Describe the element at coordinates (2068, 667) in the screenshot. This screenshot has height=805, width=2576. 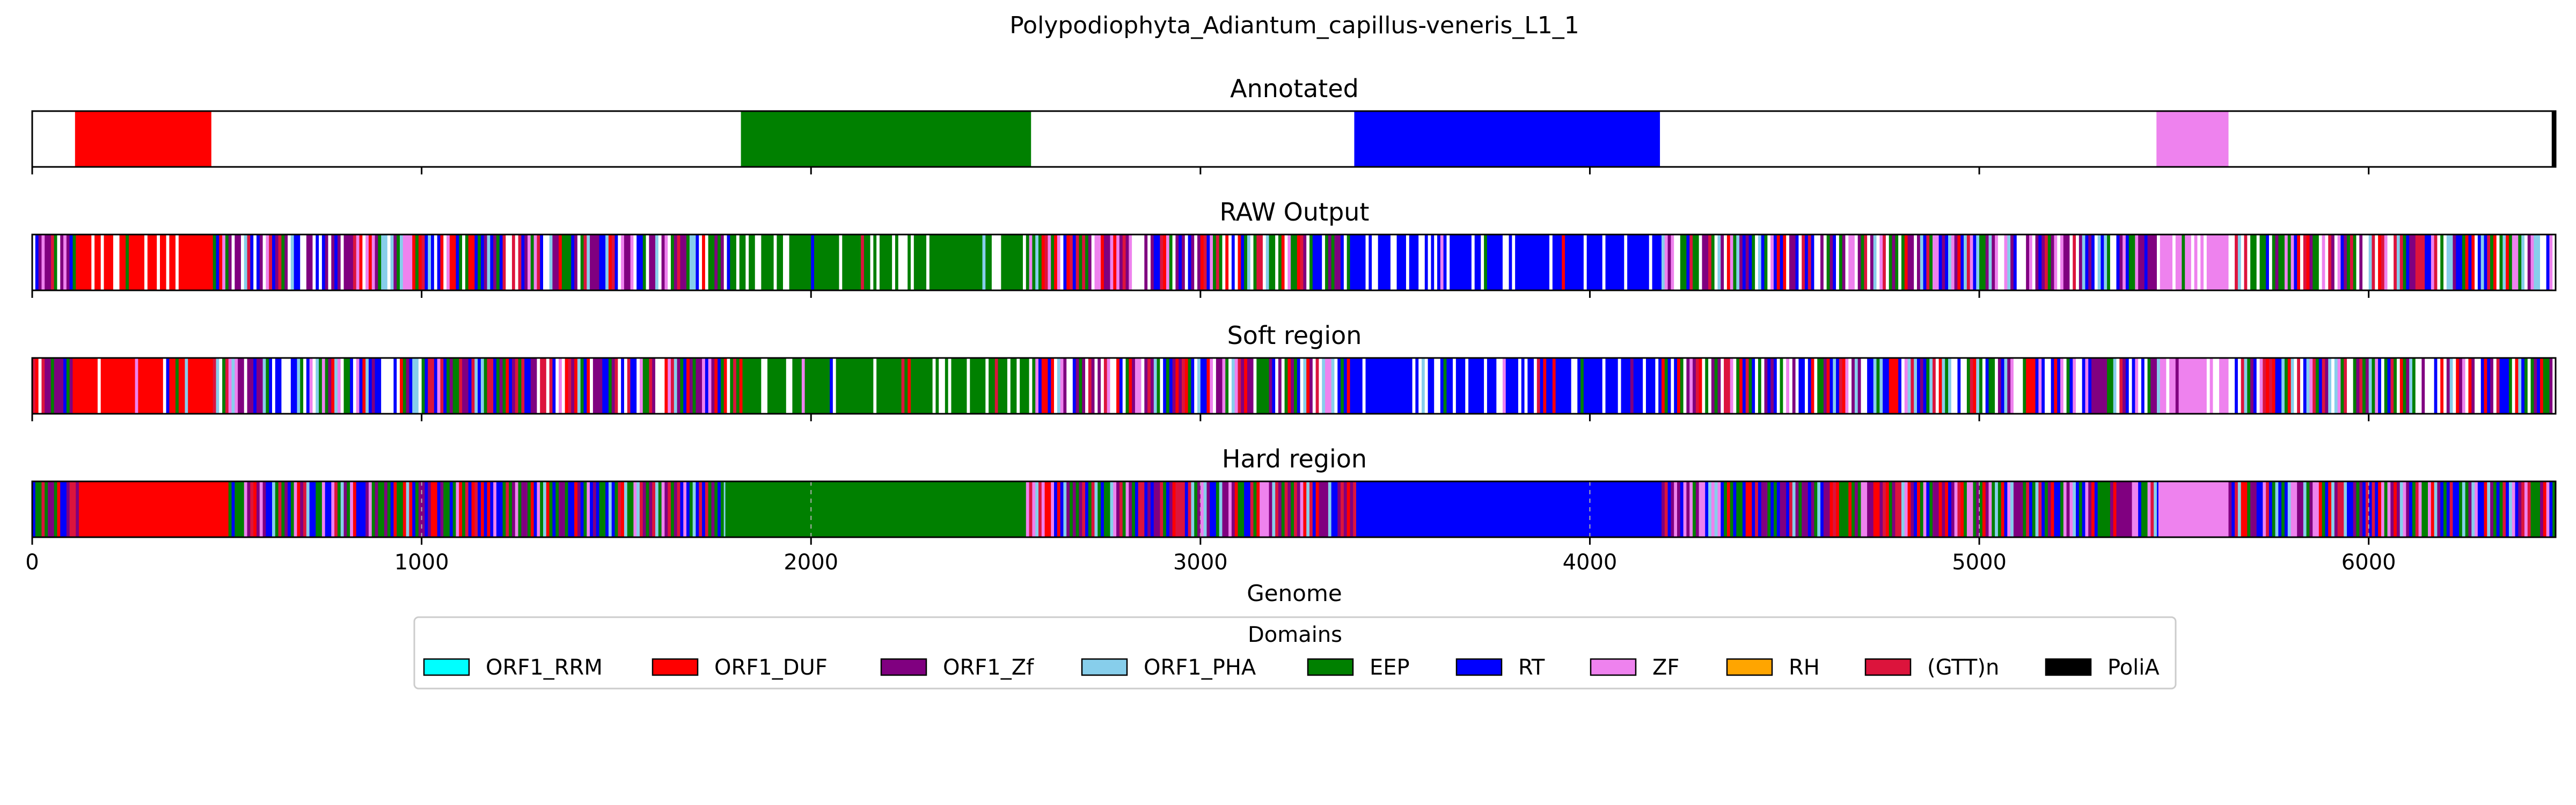
I see `legend-swatch` at that location.